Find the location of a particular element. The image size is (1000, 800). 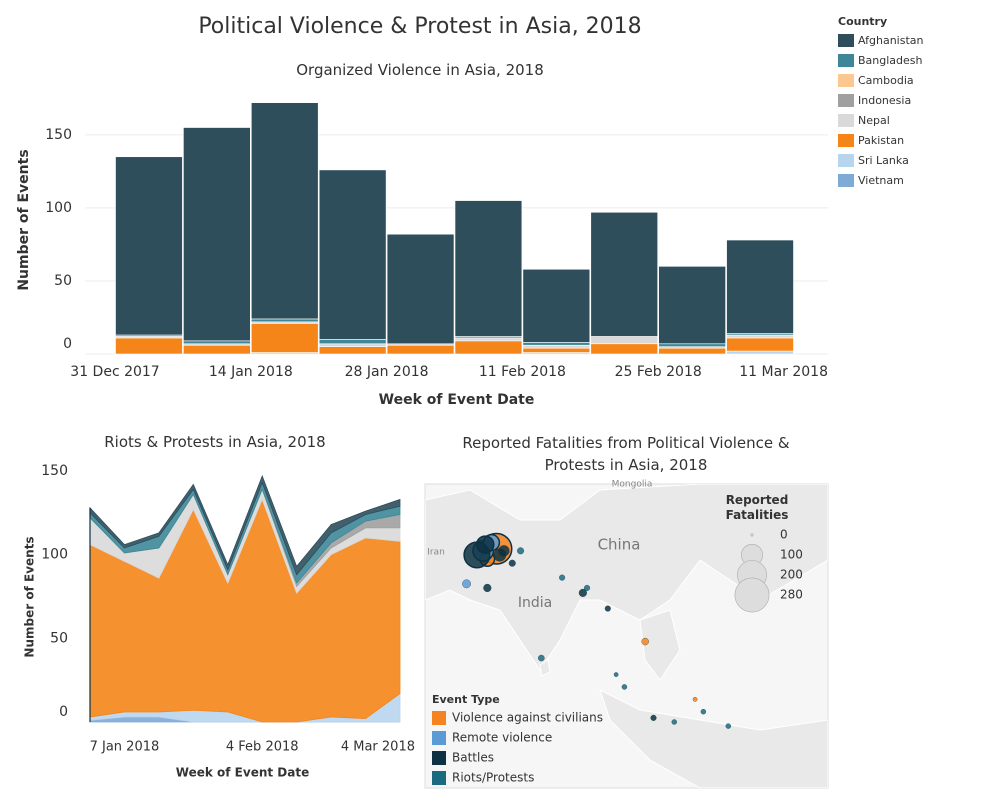

x-tick-label: 14 Jan 2018 is located at coordinates (251, 372).